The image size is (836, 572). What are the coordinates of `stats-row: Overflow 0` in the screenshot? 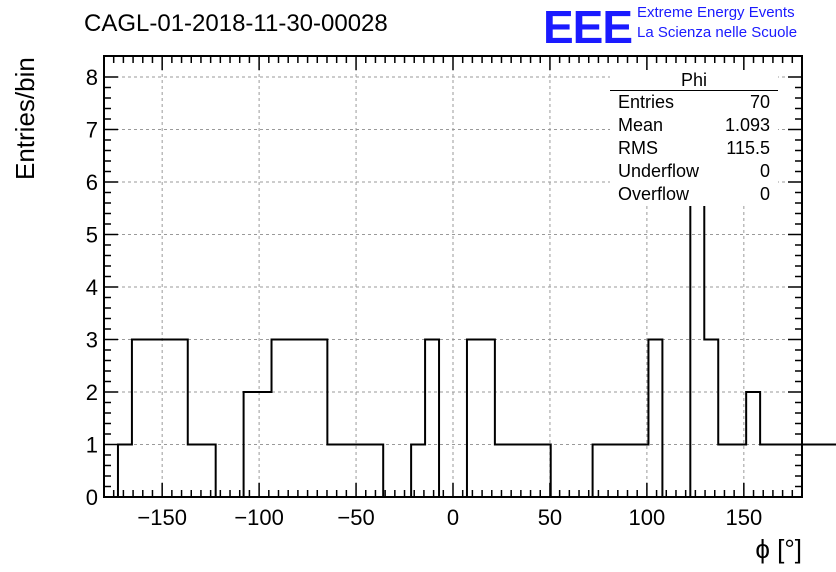 It's located at (694, 194).